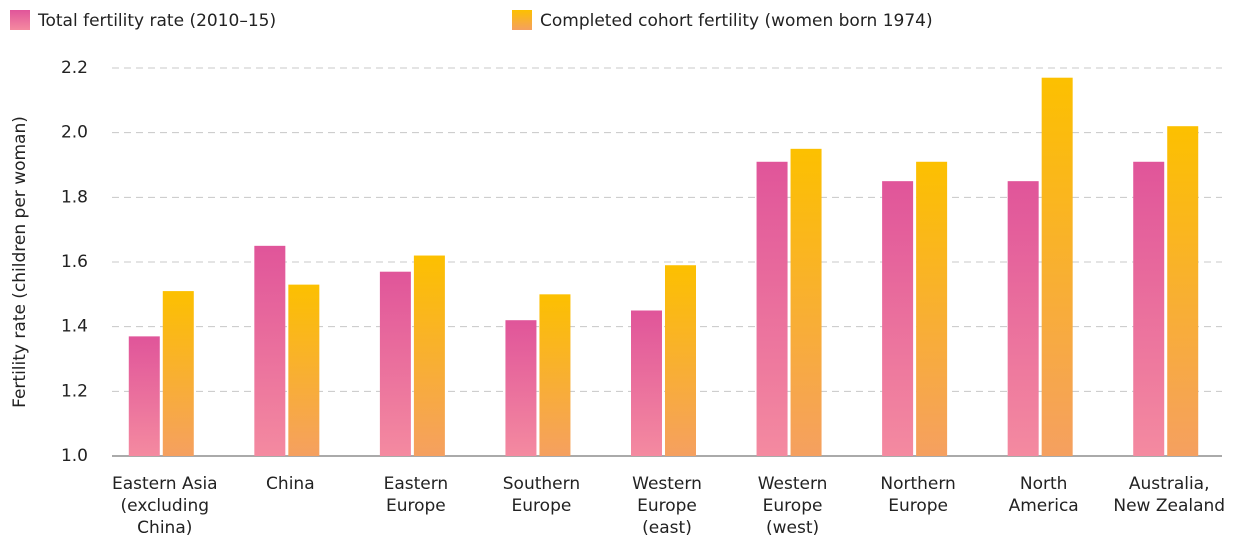 The width and height of the screenshot is (1247, 546). Describe the element at coordinates (74, 456) in the screenshot. I see `y-tick-label: 1.0` at that location.